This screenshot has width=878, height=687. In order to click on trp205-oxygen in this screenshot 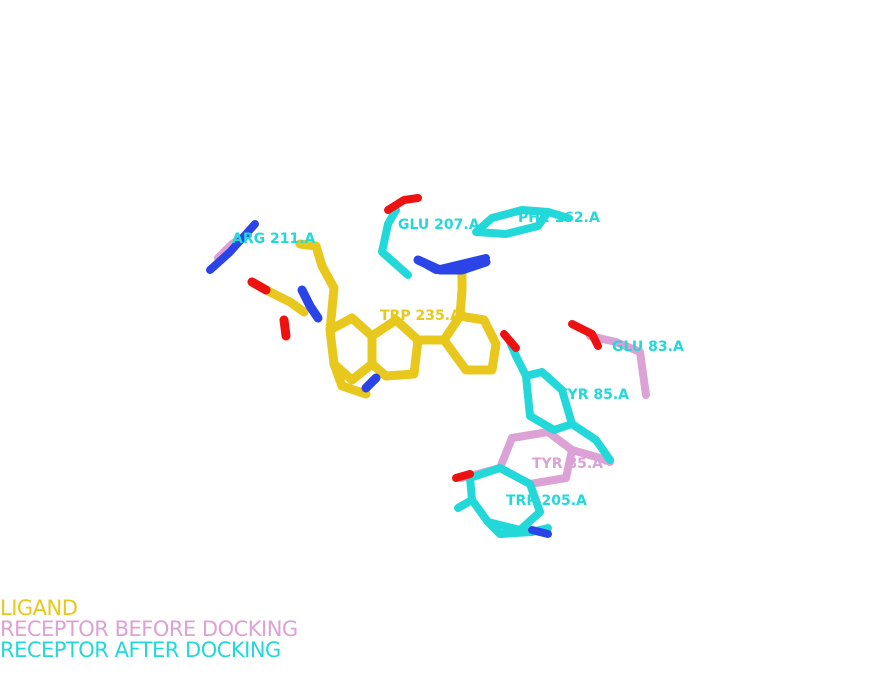, I will do `click(463, 476)`.